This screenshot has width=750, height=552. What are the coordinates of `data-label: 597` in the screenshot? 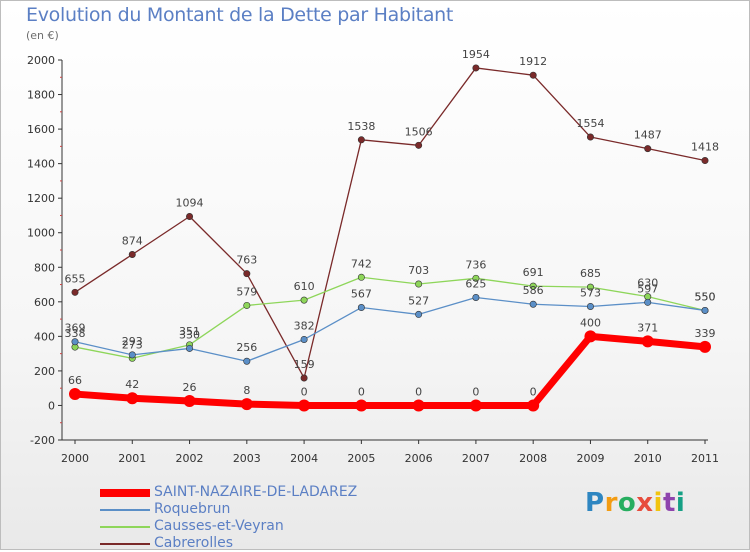 It's located at (647, 288).